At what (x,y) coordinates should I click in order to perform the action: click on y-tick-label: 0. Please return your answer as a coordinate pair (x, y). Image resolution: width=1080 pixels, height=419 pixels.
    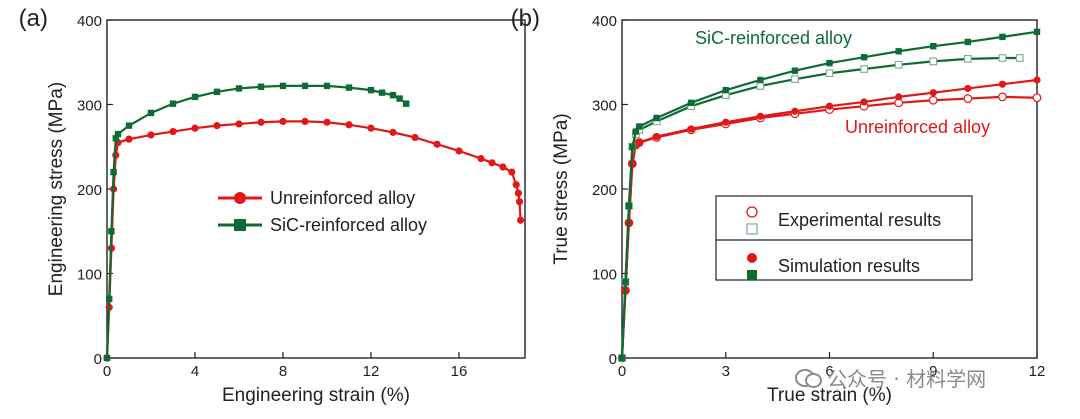
    Looking at the image, I should click on (98, 359).